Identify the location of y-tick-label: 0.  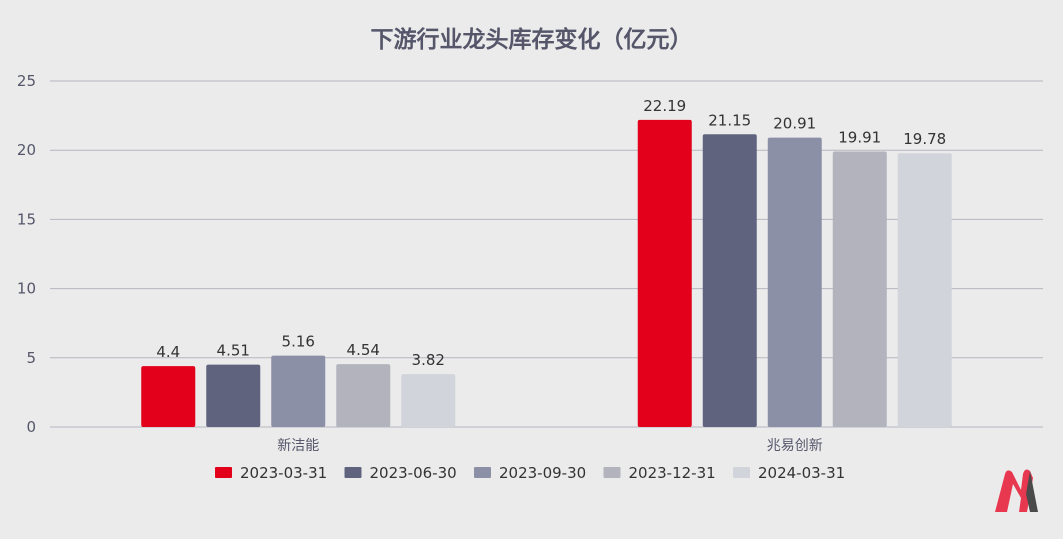
(31, 427).